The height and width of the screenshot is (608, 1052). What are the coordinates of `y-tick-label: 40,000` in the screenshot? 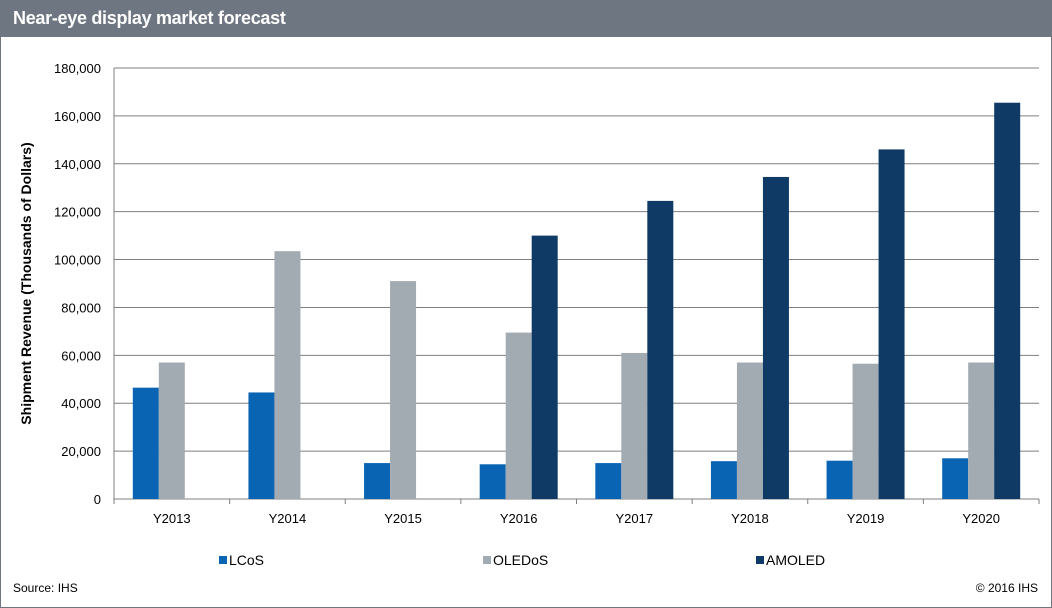 It's located at (81, 403).